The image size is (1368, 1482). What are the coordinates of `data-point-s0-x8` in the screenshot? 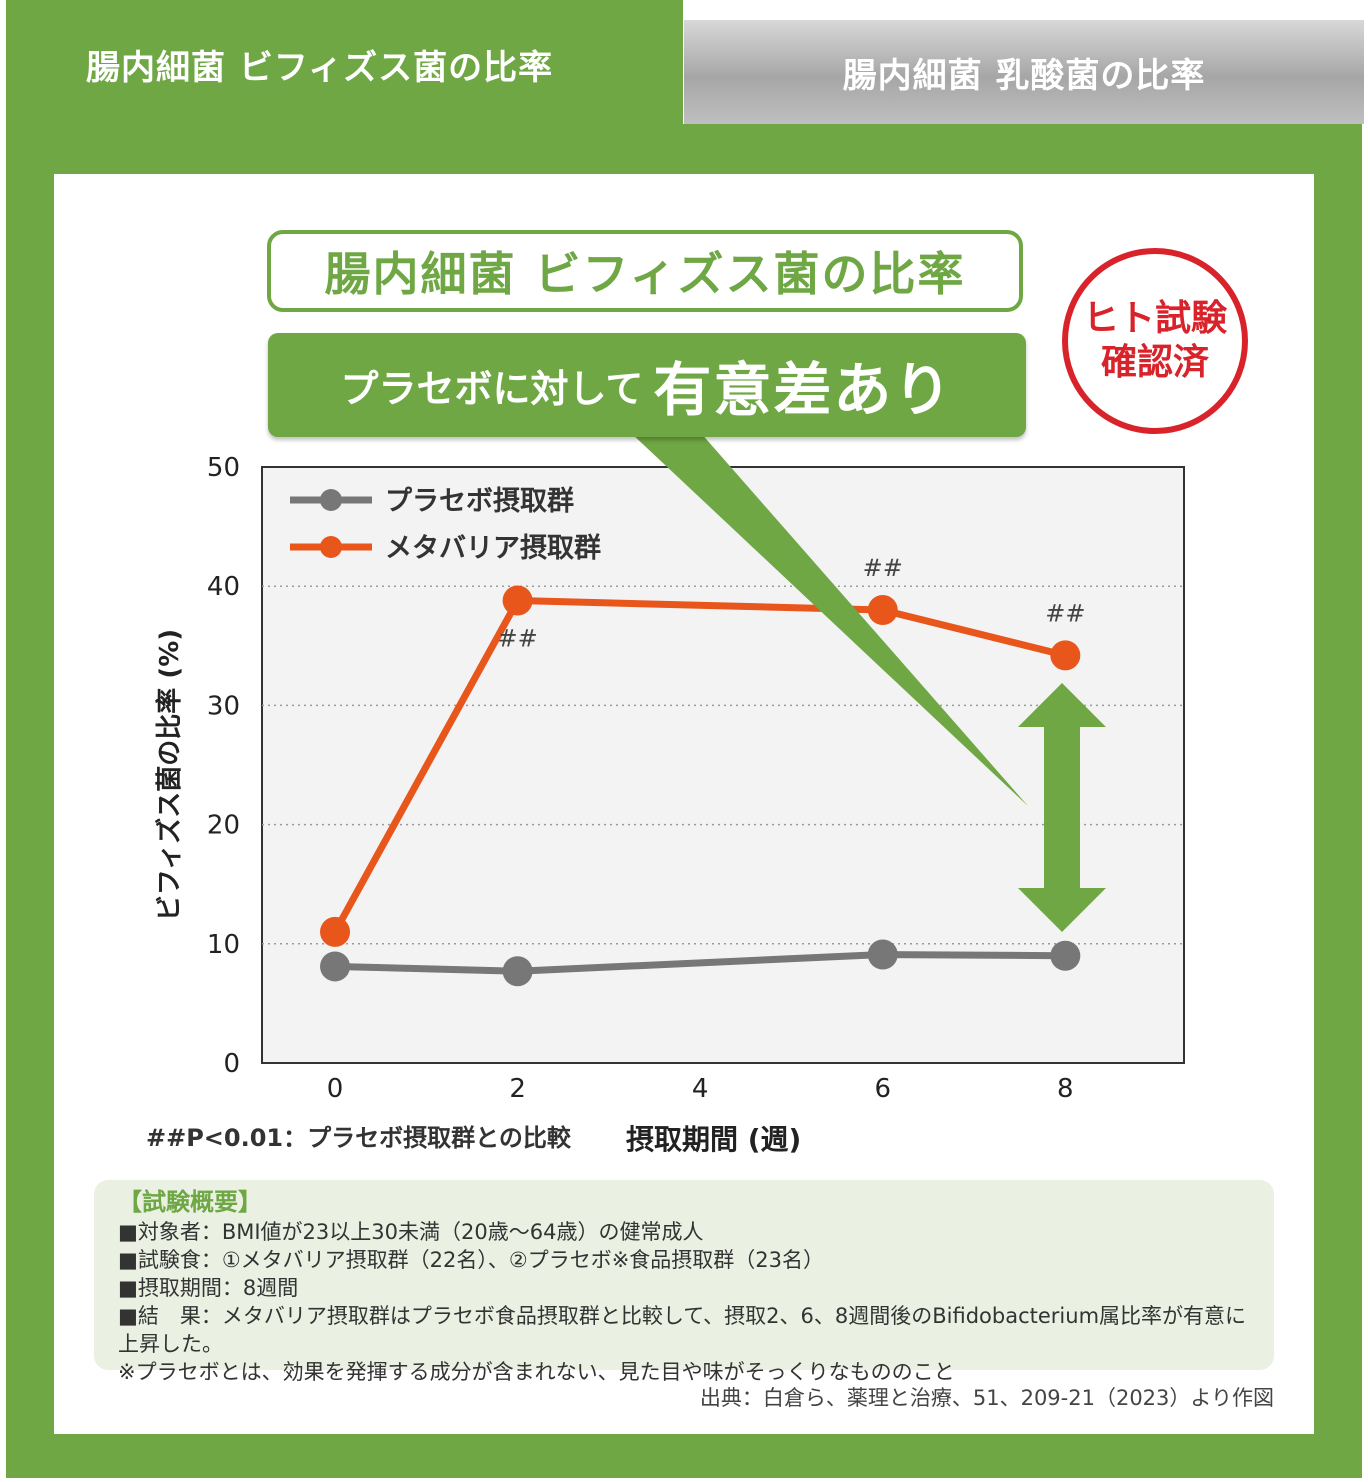 It's located at (1065, 955).